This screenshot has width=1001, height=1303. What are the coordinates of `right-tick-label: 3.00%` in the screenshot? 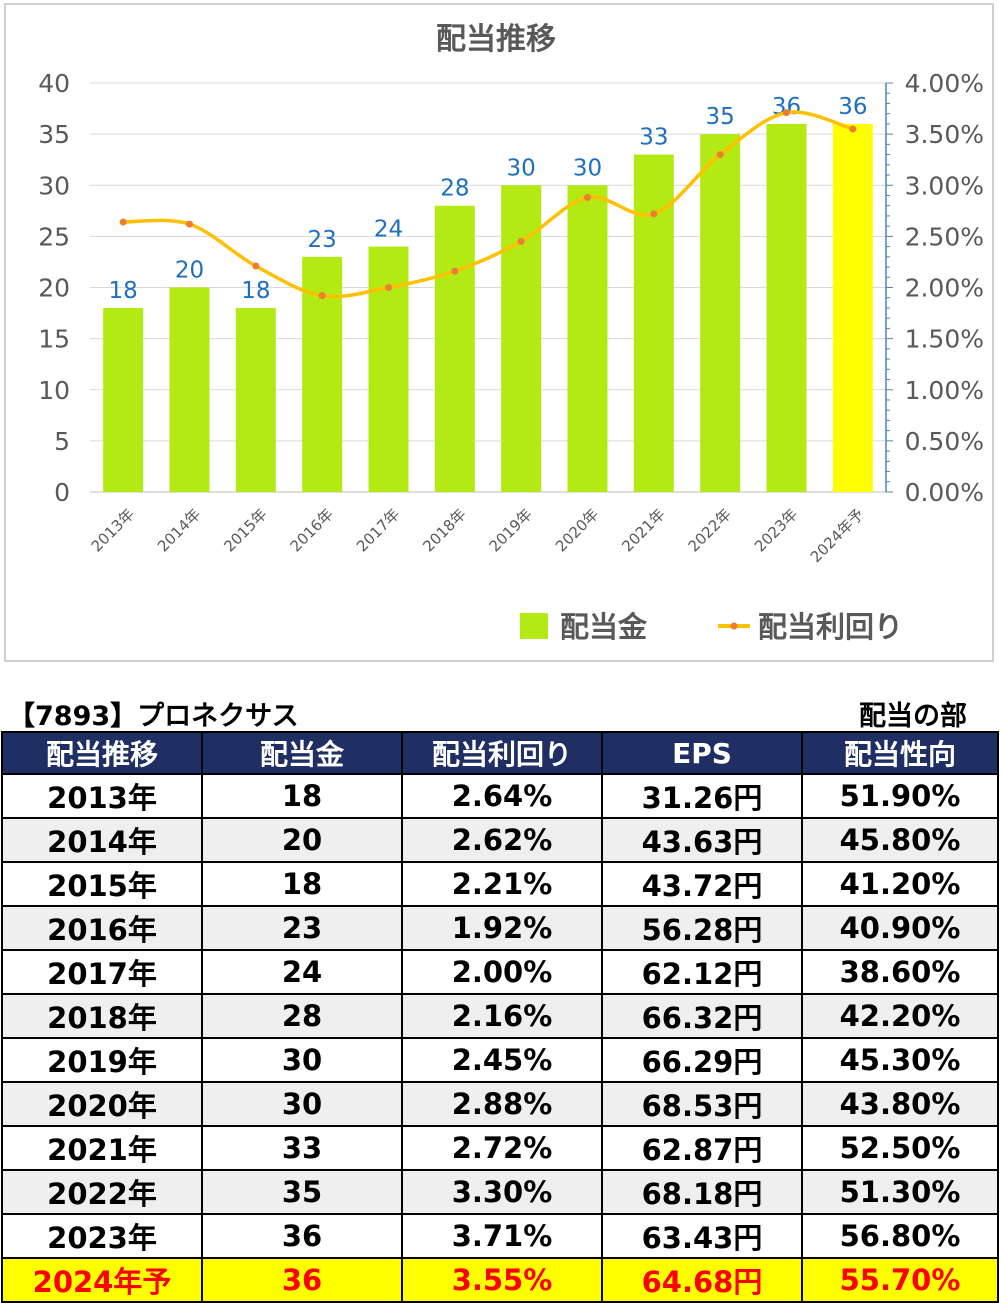 It's located at (944, 185).